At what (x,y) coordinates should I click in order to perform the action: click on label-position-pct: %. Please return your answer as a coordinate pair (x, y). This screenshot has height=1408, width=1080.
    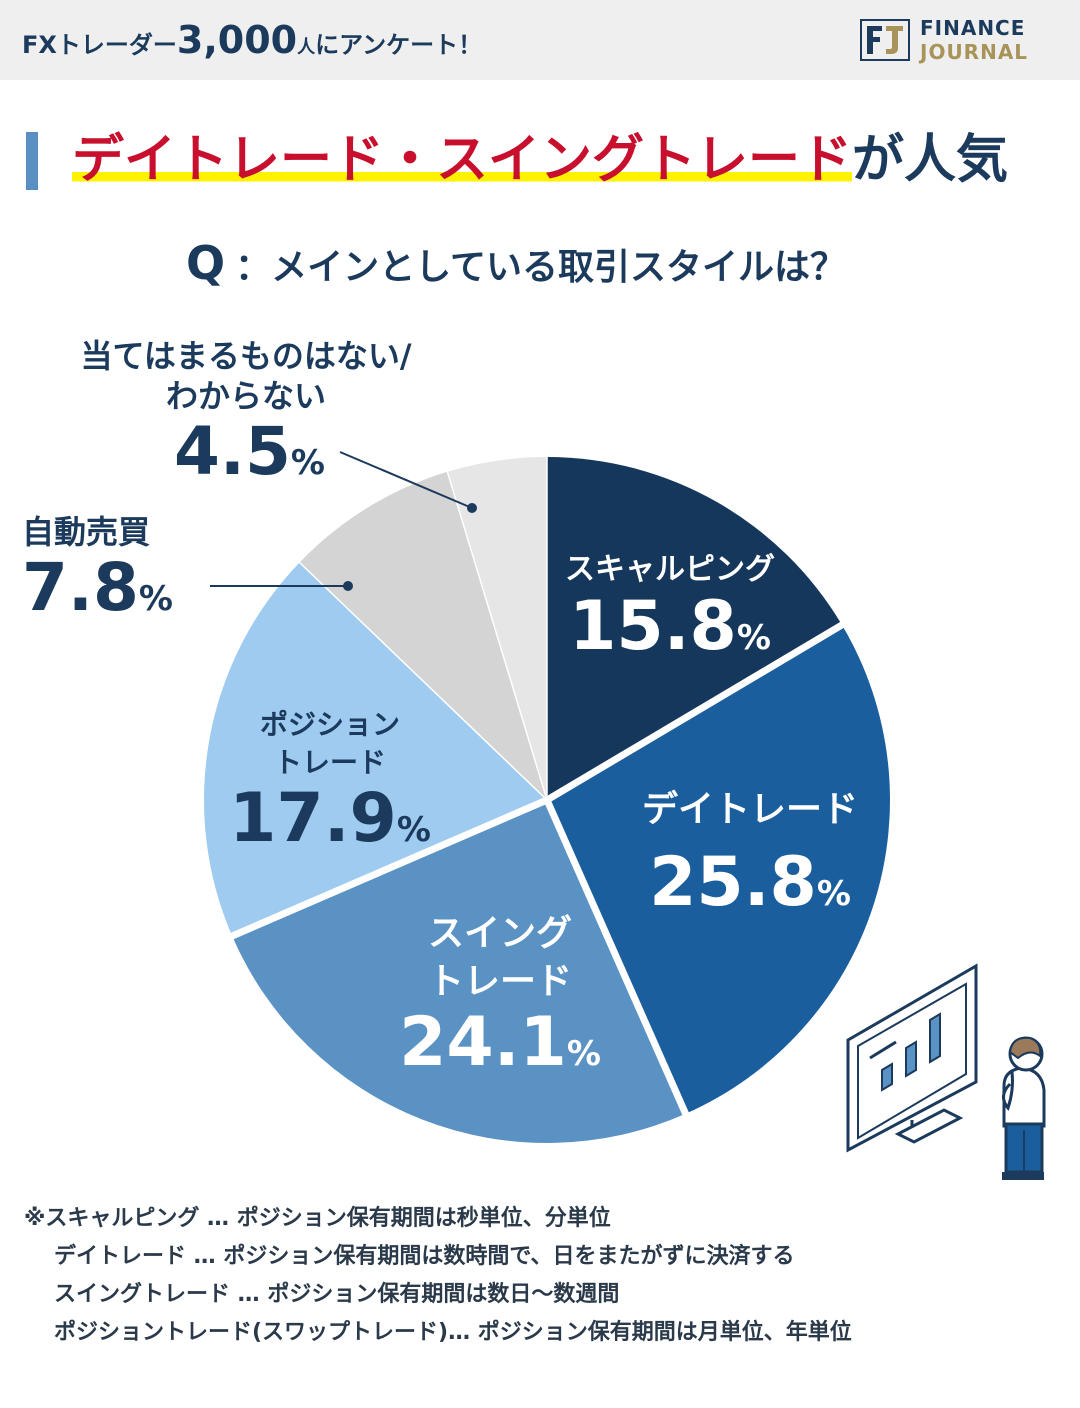
    Looking at the image, I should click on (413, 830).